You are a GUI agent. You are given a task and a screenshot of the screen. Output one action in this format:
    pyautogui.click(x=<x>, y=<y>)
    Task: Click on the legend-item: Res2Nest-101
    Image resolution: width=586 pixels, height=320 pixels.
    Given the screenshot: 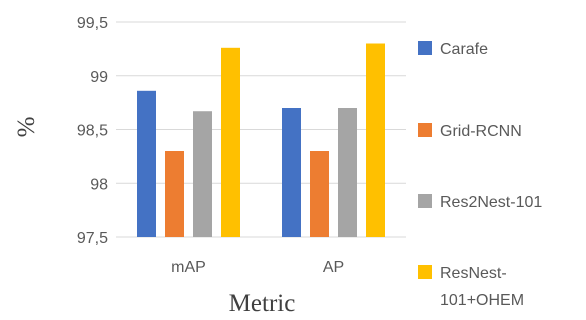 What is the action you would take?
    pyautogui.click(x=480, y=202)
    